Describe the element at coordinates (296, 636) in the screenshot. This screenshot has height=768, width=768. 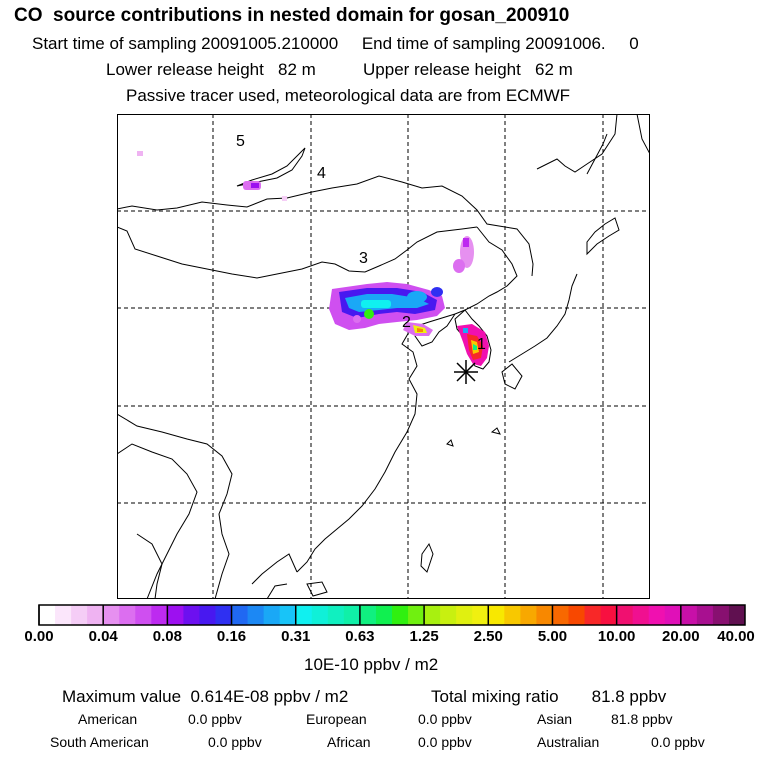
I see `colorbar-tick-label: 0.31` at that location.